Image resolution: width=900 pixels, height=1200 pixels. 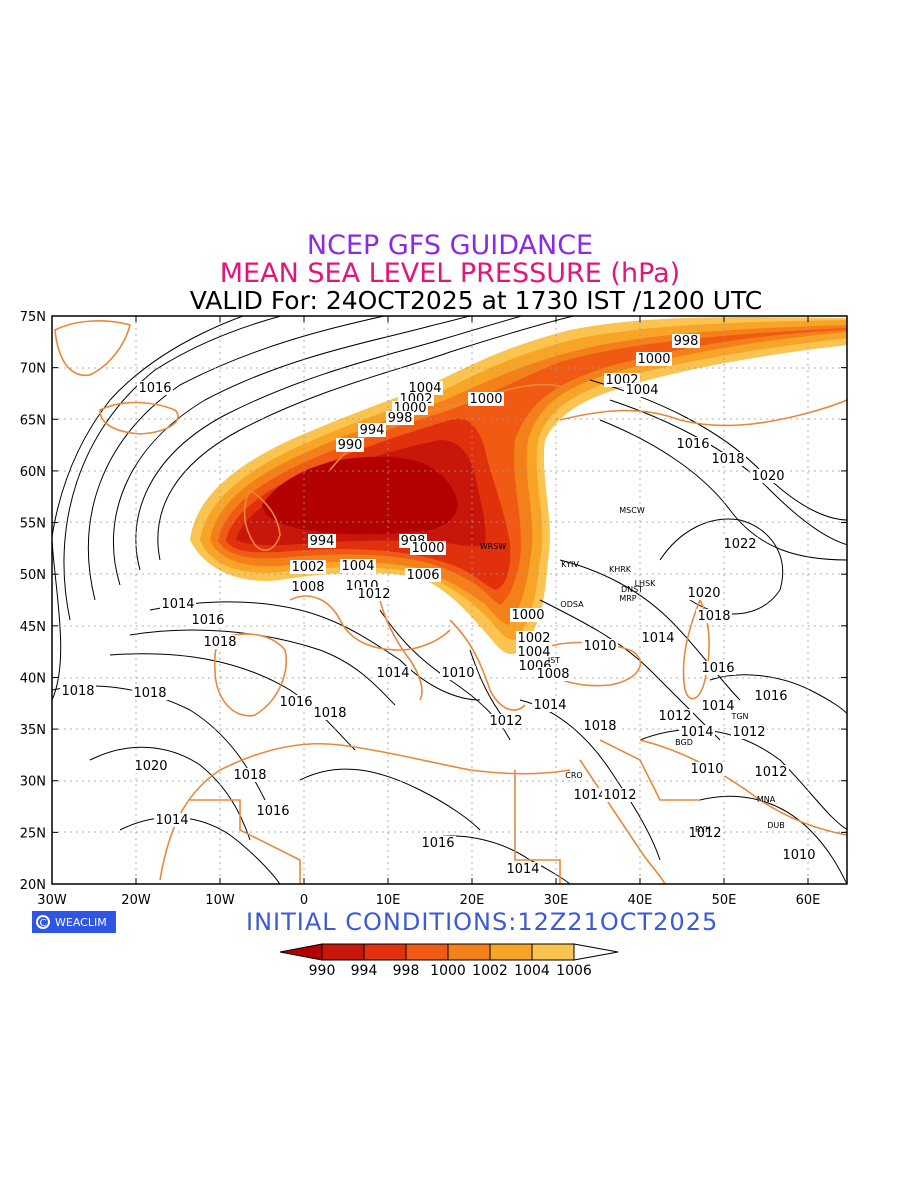 I want to click on contour-label: 1004, so click(x=641, y=390).